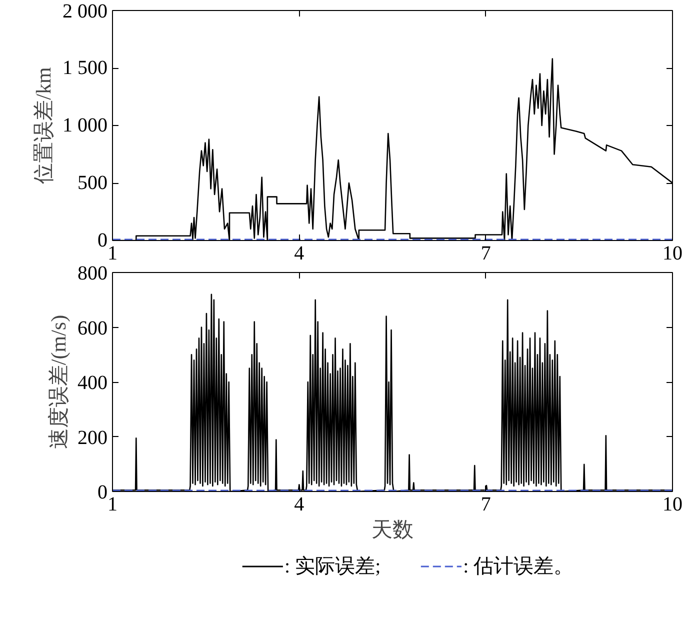 The width and height of the screenshot is (700, 633). I want to click on y-axis-title: 位置误差/km, so click(44, 125).